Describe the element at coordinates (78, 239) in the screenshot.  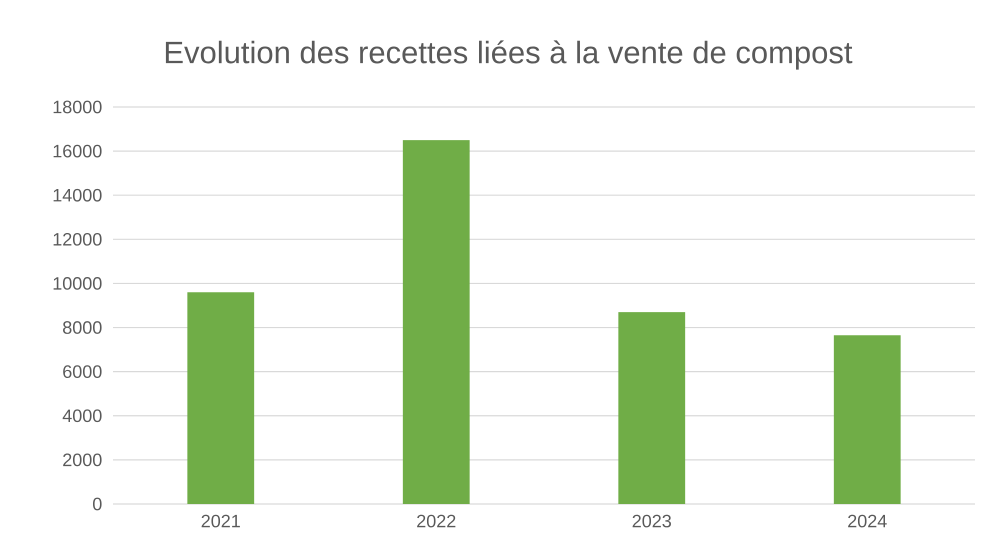
I see `y-tick-label: 12000` at that location.